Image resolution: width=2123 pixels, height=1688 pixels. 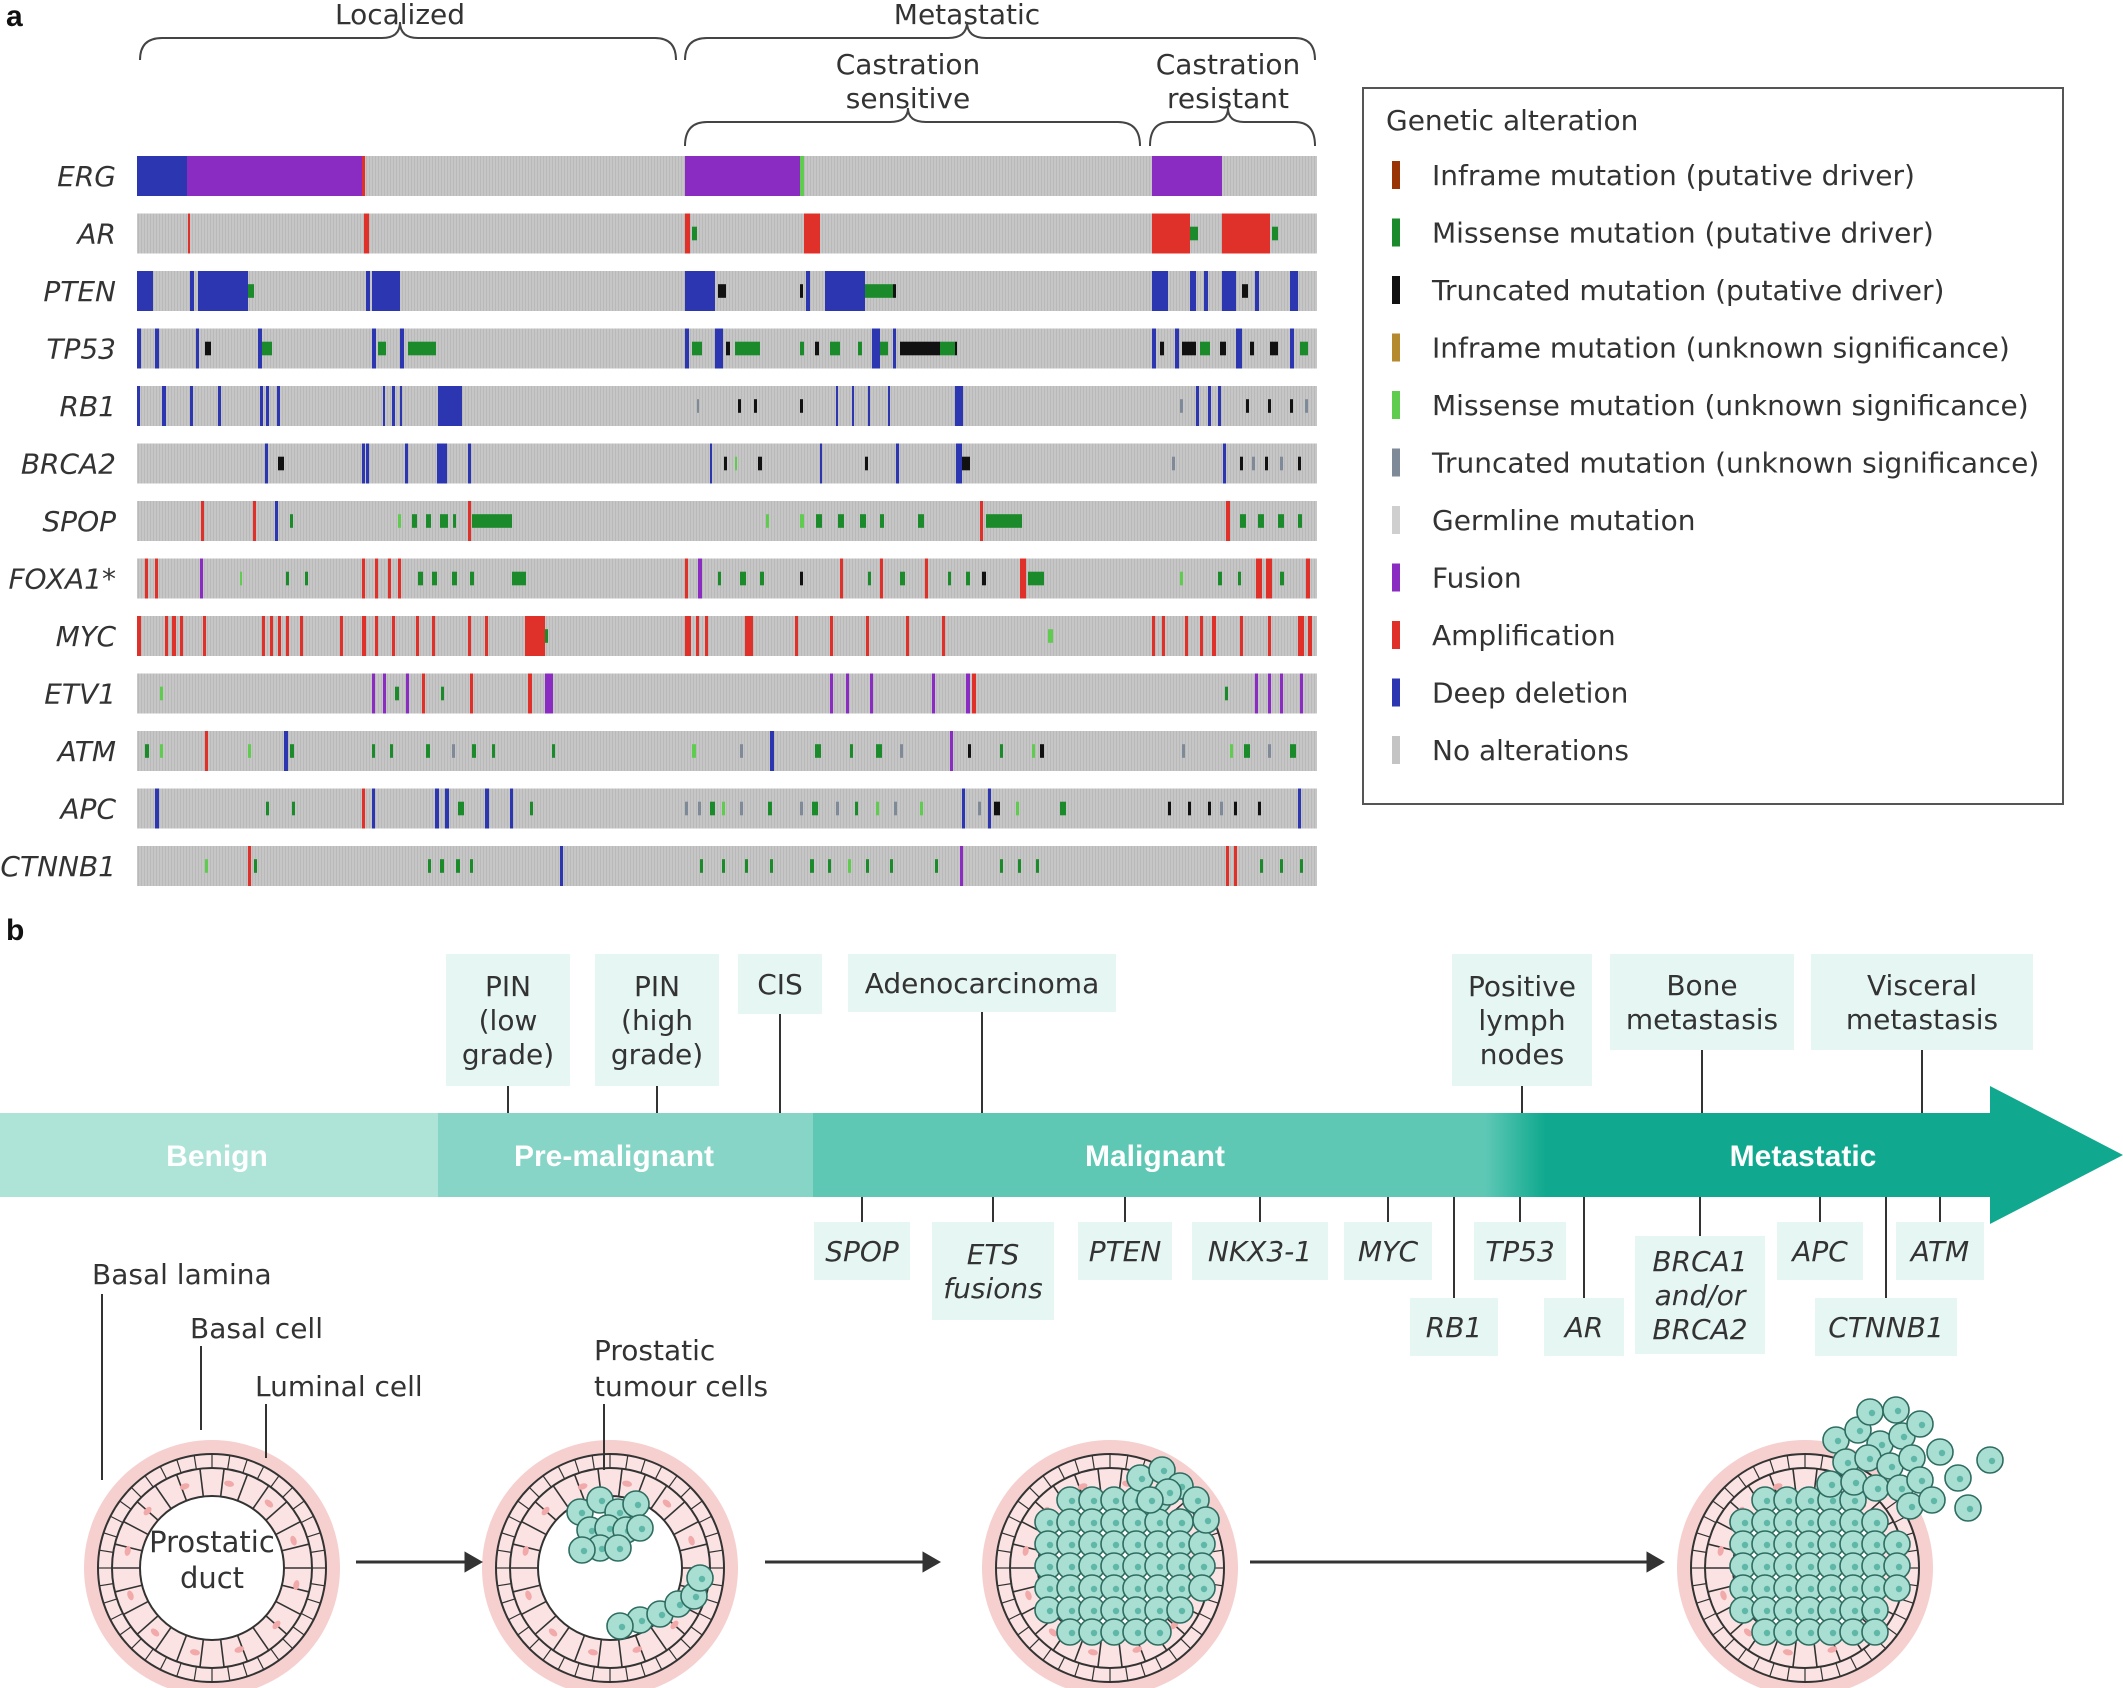 I want to click on label-box-text: fusions, so click(x=992, y=1288).